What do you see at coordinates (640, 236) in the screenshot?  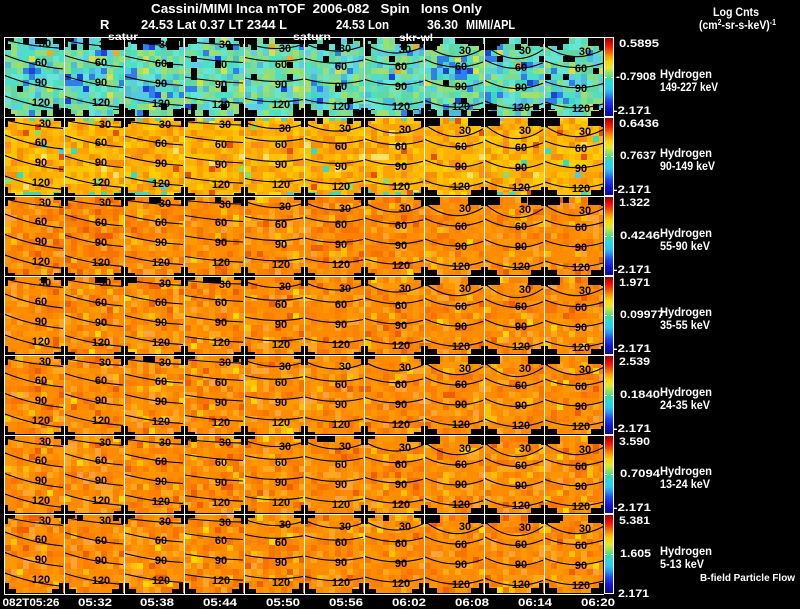 I see `svg-text: 0.4246` at bounding box center [640, 236].